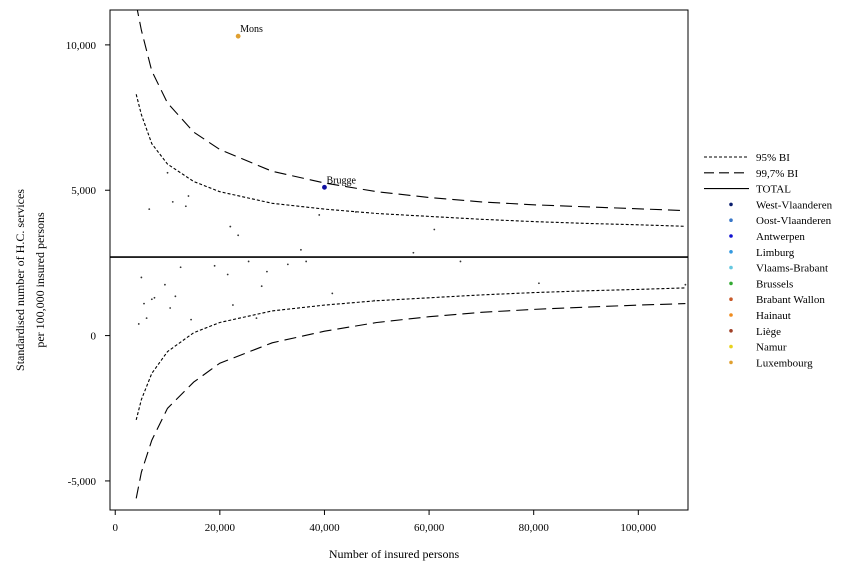  What do you see at coordinates (794, 221) in the screenshot?
I see `legend-label-oost-vlaanderen: Oost-Vlaanderen` at bounding box center [794, 221].